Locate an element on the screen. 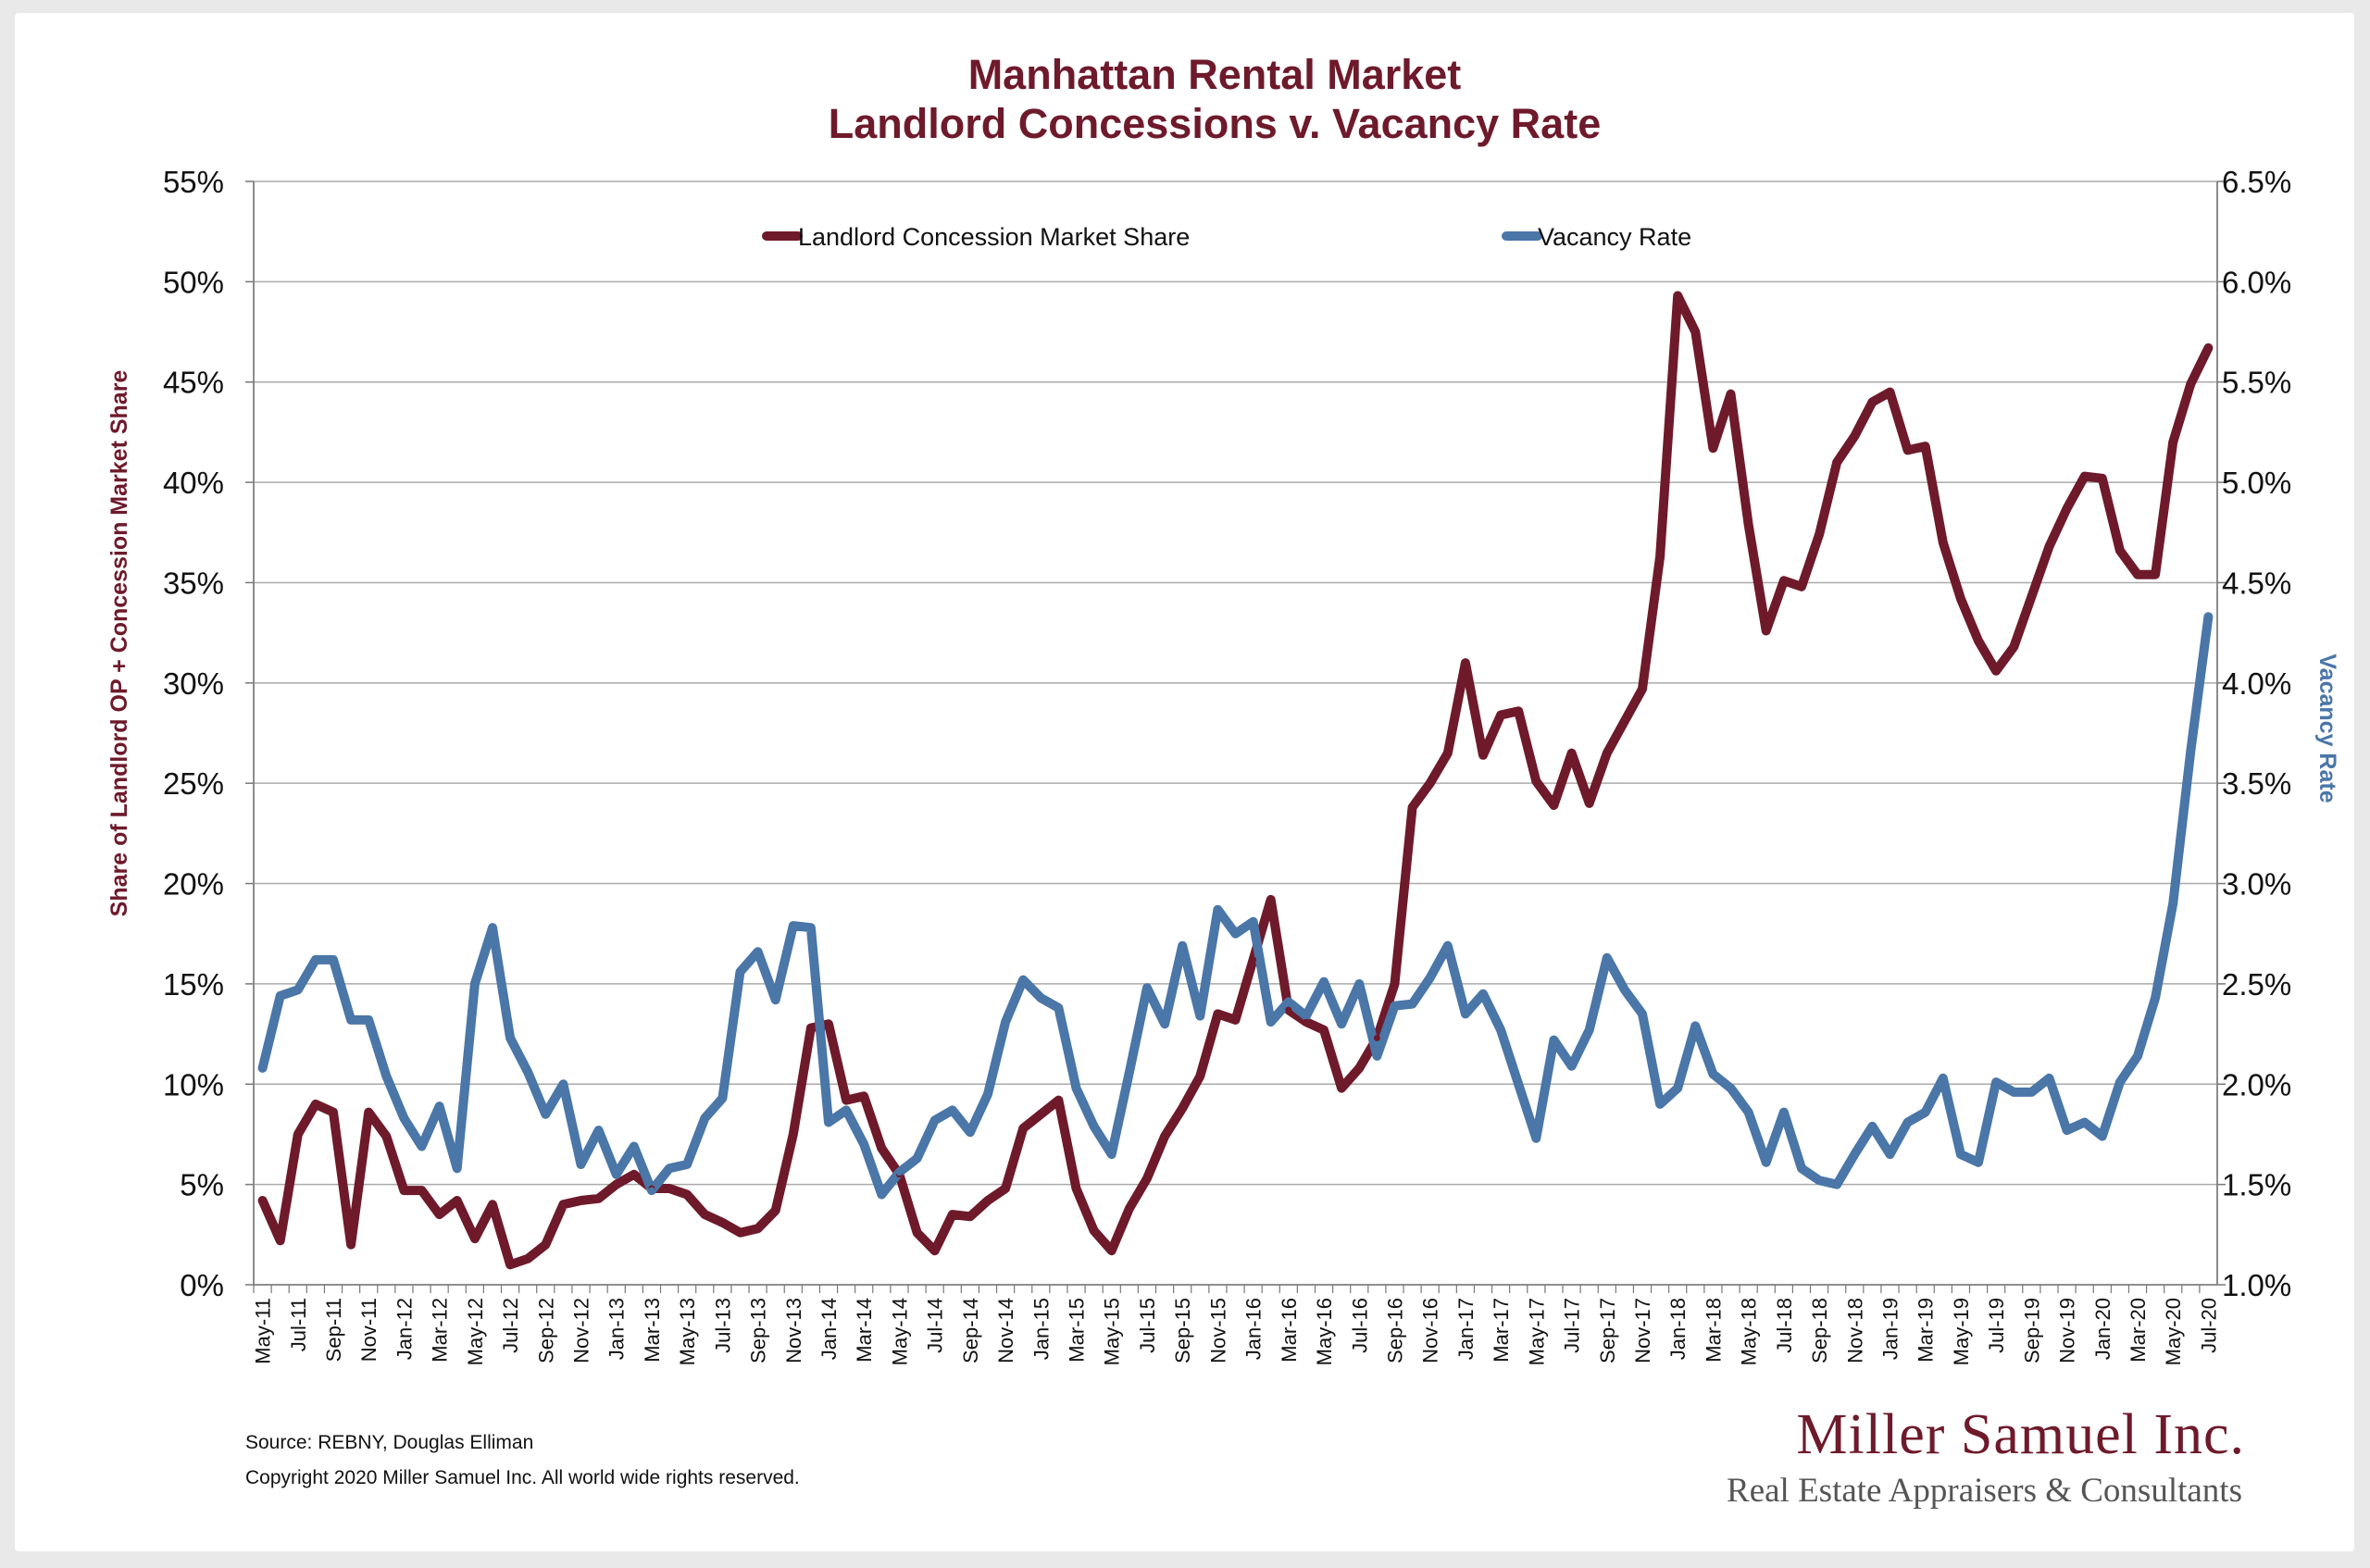  x-tick-label: Nov-12 is located at coordinates (581, 1330).